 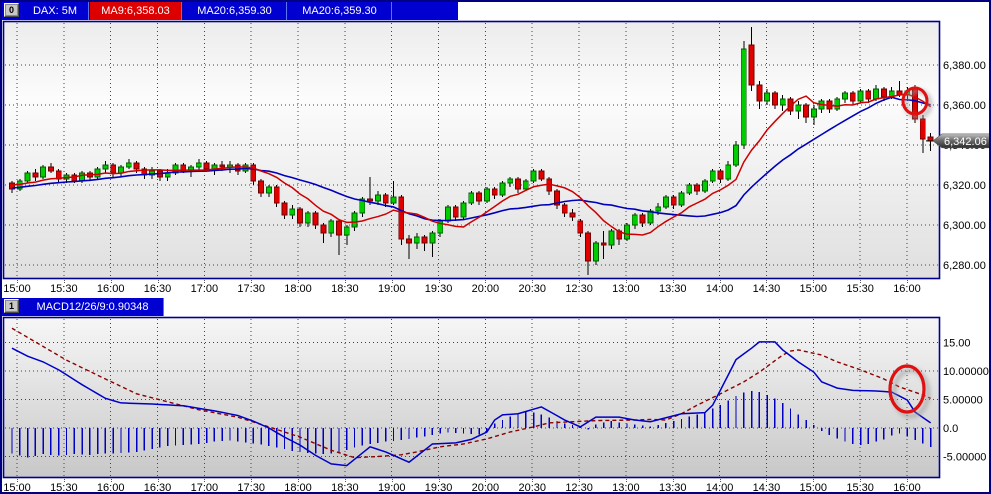 I want to click on price-tick-label: 6,320.00, so click(x=964, y=186).